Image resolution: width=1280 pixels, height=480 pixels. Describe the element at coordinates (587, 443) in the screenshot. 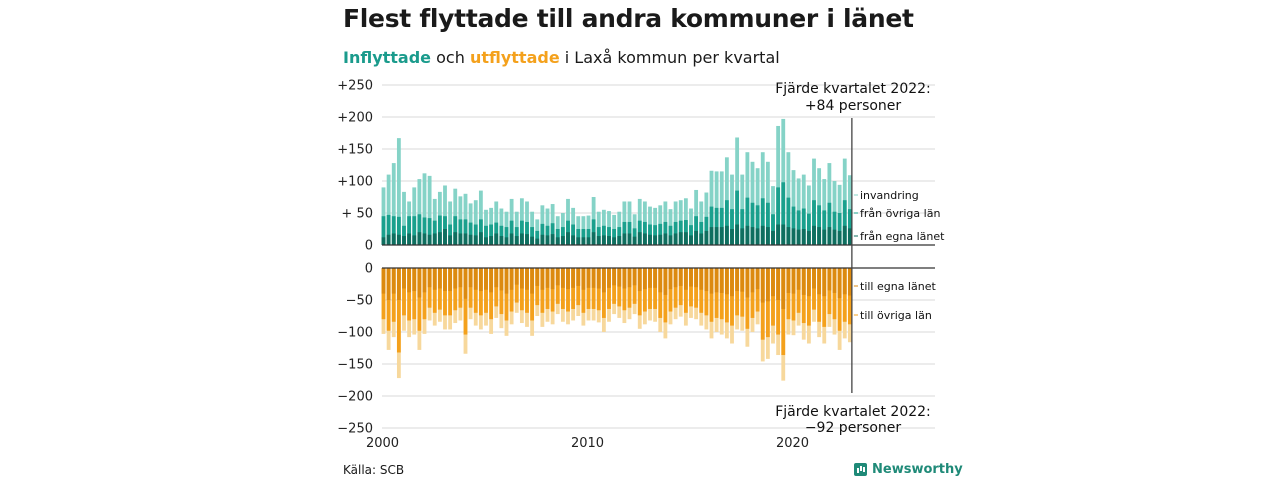

I see `x-tick-label: 2010` at that location.